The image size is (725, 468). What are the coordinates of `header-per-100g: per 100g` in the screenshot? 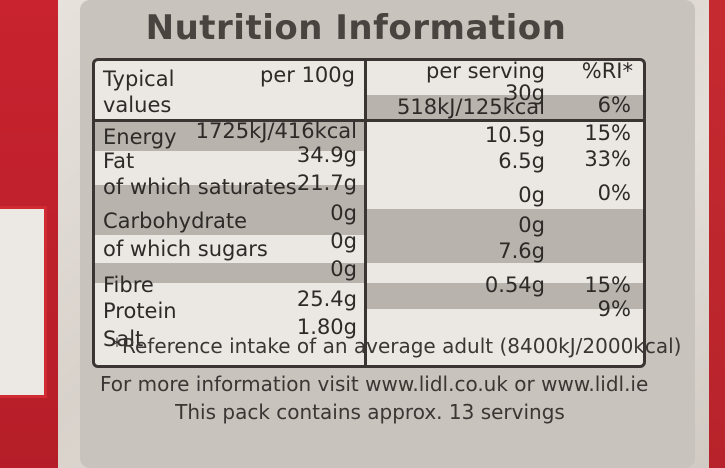 It's located at (307, 75).